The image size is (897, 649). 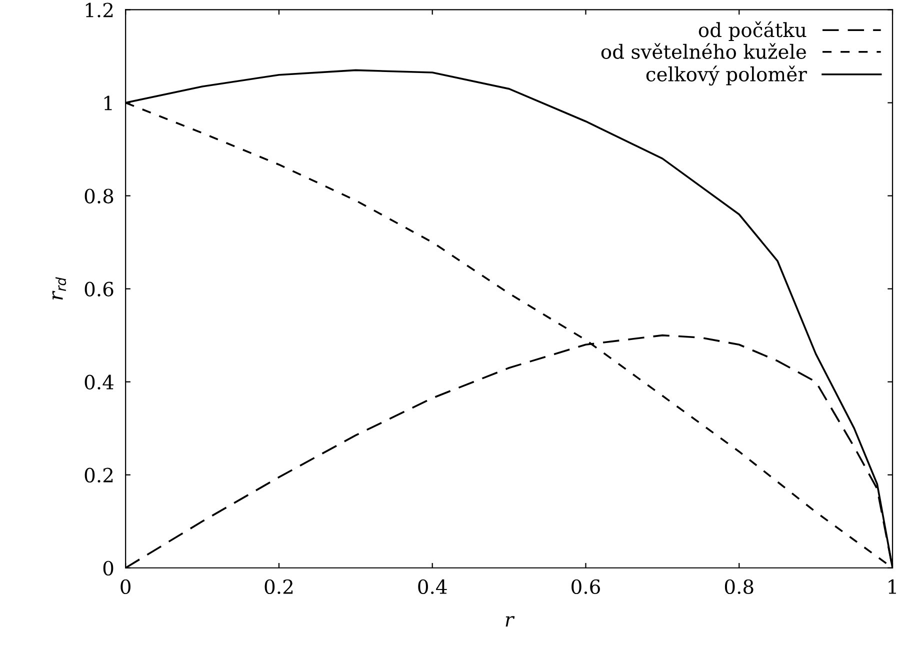 I want to click on x-axis-title: r, so click(x=510, y=621).